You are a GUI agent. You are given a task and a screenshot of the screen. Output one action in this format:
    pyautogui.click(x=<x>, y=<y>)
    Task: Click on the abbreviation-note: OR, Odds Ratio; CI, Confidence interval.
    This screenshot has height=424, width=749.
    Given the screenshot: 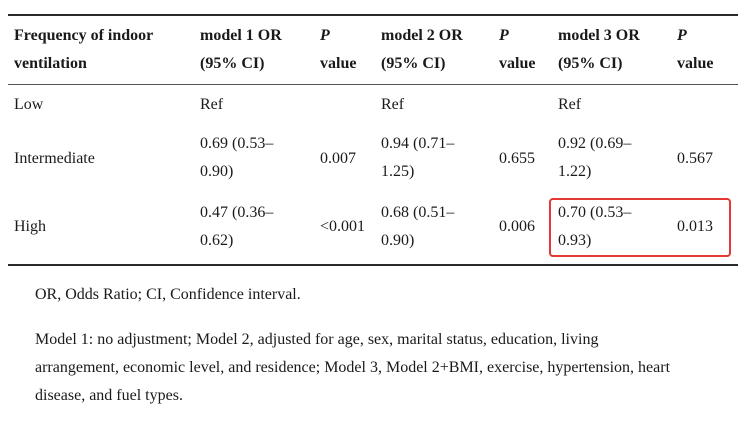 What is the action you would take?
    pyautogui.click(x=168, y=294)
    